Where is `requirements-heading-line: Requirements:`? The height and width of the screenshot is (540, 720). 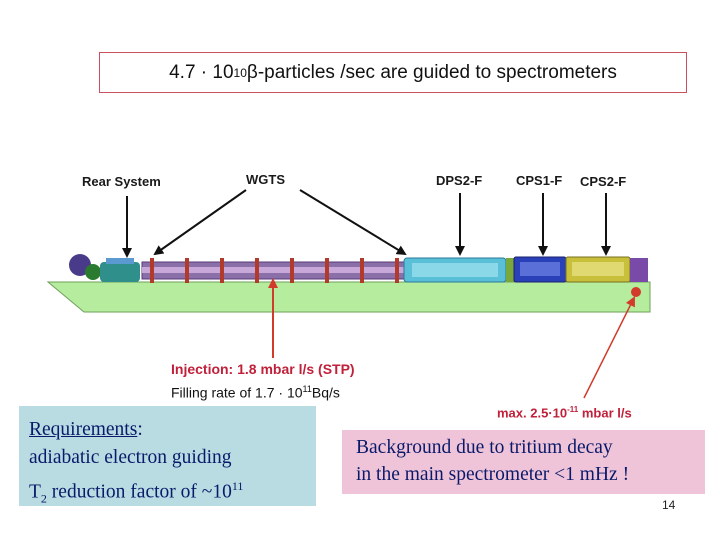 requirements-heading-line: Requirements: is located at coordinates (172, 430).